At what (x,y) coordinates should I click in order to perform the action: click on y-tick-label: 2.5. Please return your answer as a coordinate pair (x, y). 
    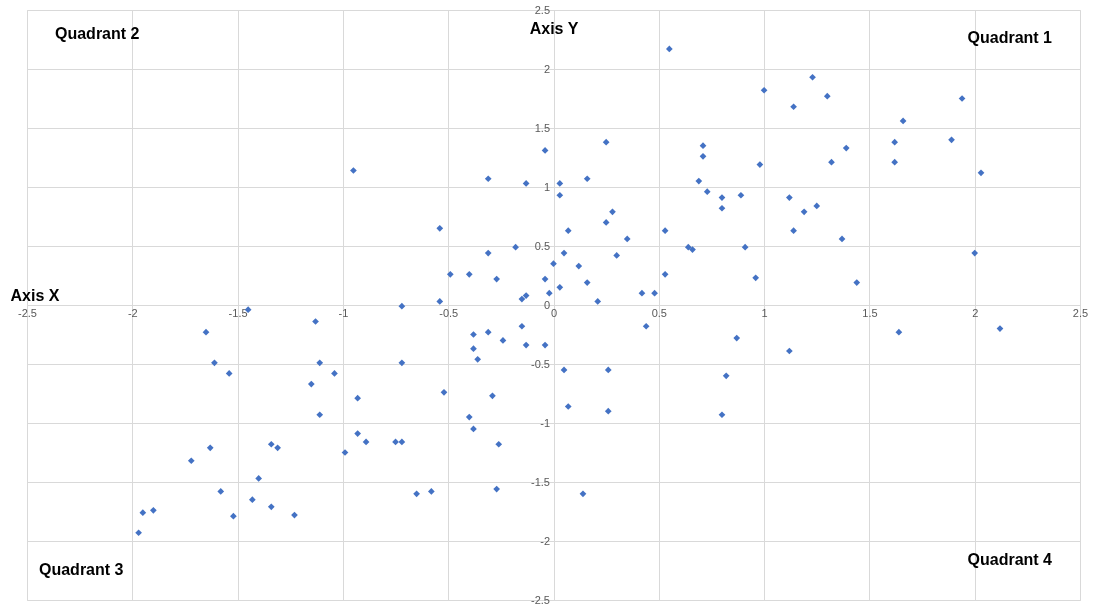
    Looking at the image, I should click on (542, 9).